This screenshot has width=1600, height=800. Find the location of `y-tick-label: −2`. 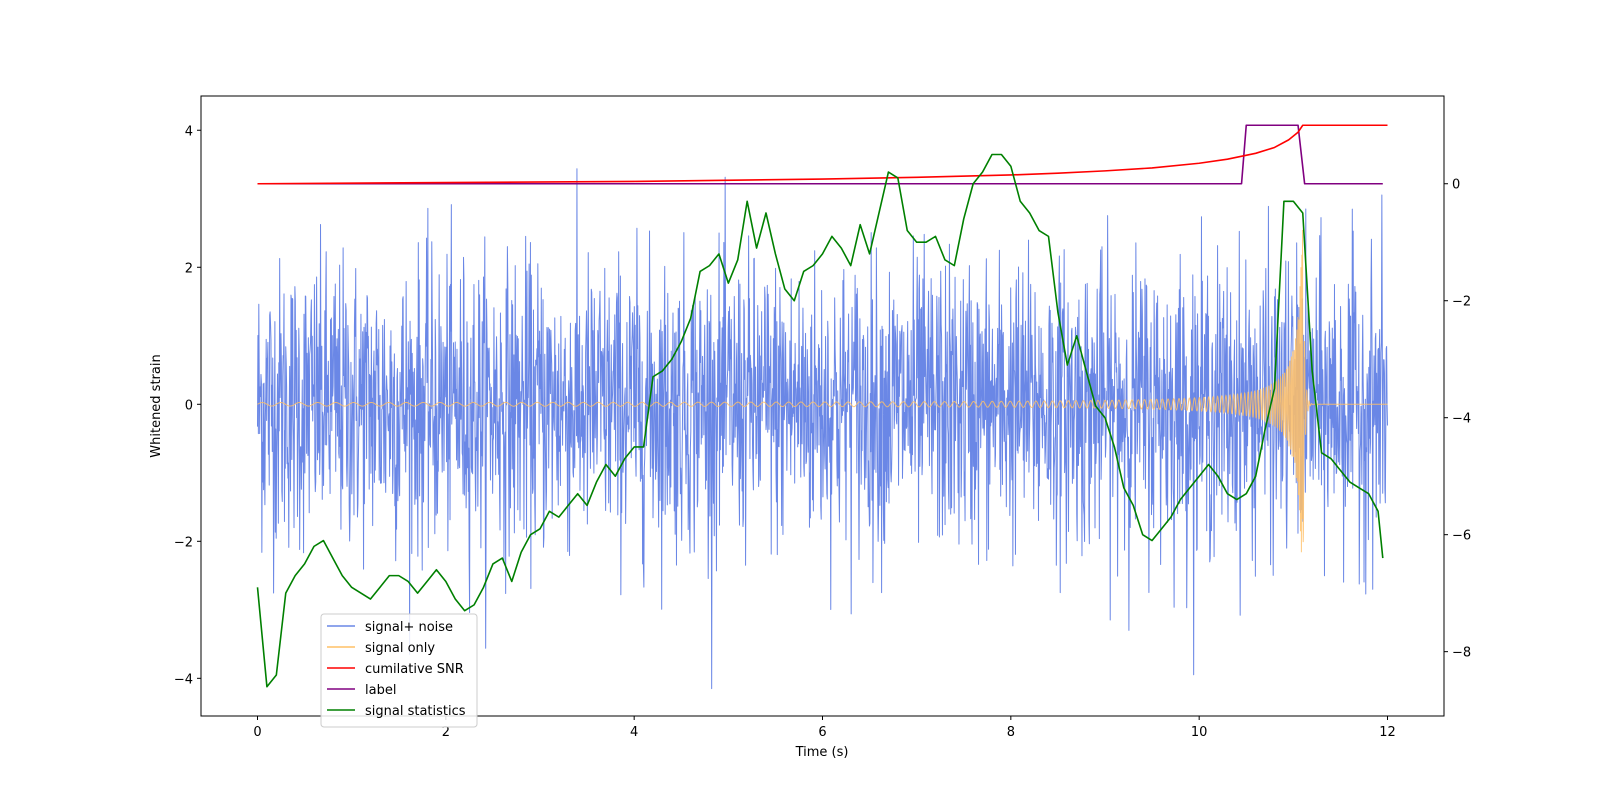

y-tick-label: −2 is located at coordinates (183, 542).